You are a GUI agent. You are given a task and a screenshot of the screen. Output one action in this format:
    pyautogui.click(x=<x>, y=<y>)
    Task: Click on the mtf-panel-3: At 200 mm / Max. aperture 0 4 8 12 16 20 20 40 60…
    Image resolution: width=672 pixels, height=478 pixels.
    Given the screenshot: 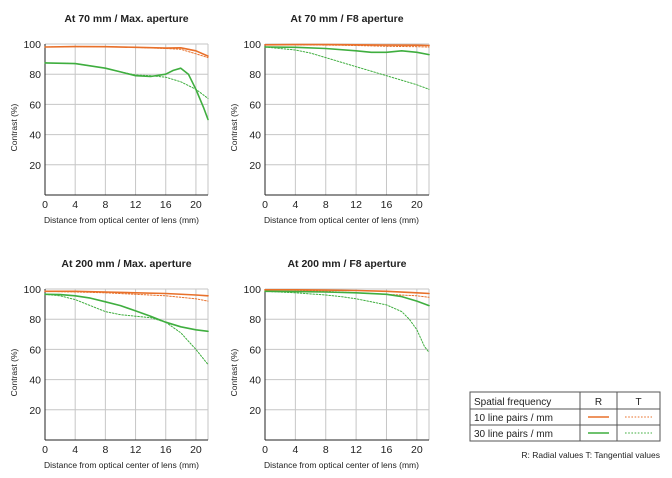 What is the action you would take?
    pyautogui.click(x=109, y=364)
    